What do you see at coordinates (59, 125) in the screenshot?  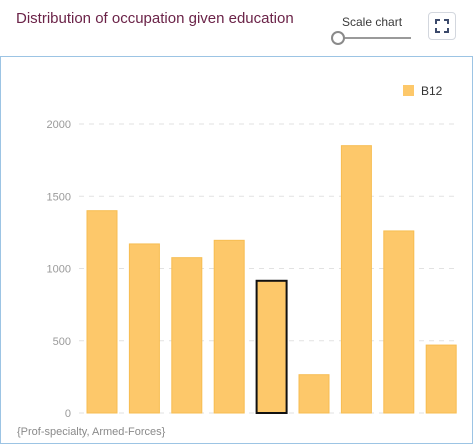 I see `y-tick-label: 2000` at bounding box center [59, 125].